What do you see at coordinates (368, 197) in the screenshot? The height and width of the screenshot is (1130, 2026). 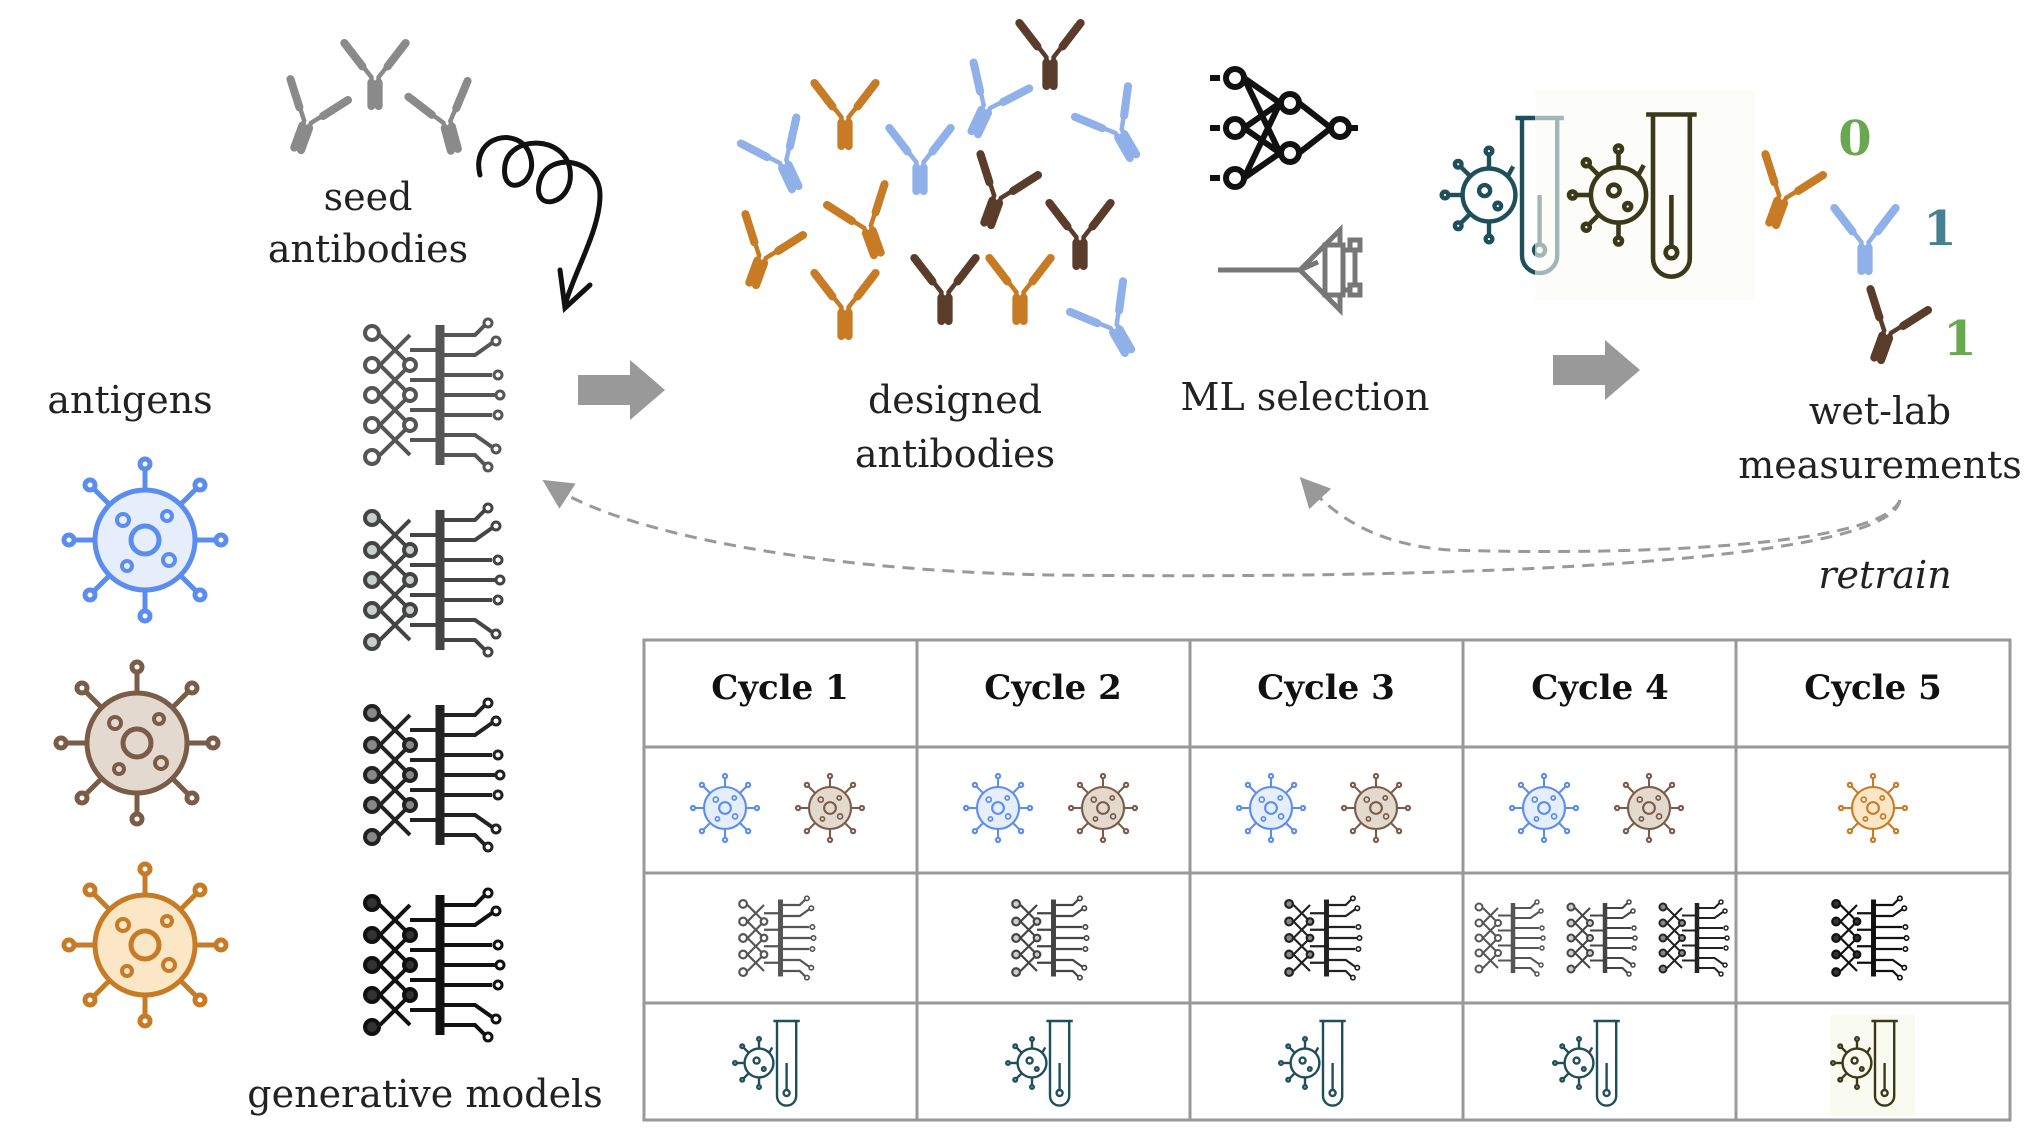 I see `seed-label-1: seed` at bounding box center [368, 197].